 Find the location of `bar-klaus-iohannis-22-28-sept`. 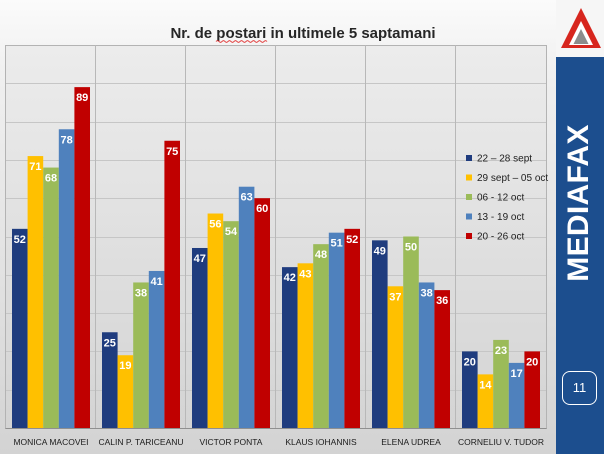

bar-klaus-iohannis-22-28-sept is located at coordinates (290, 347).